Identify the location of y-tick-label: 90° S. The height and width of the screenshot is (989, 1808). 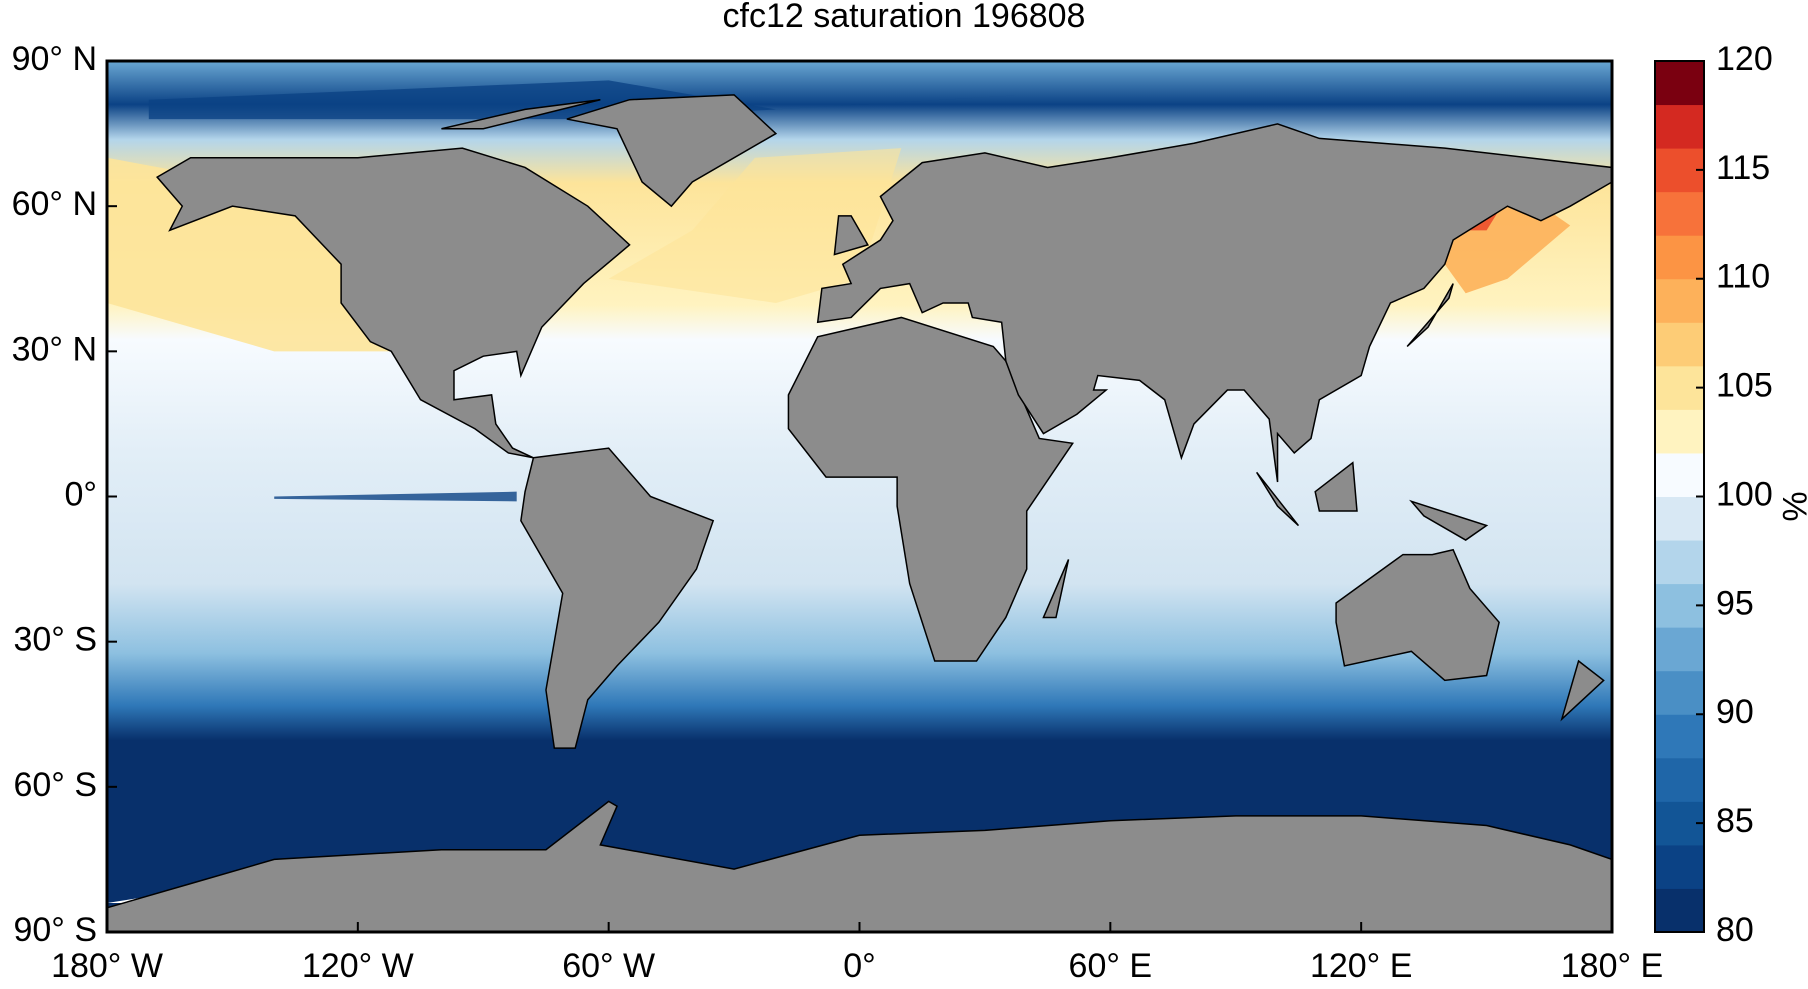
(55, 930).